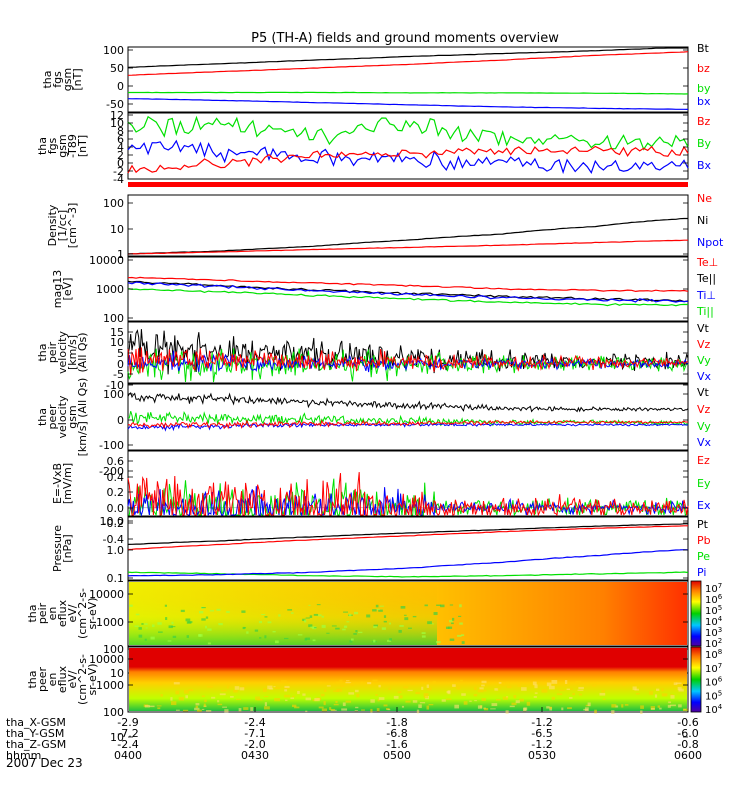 The image size is (750, 800). I want to click on series-line-Vy, so click(408, 418).